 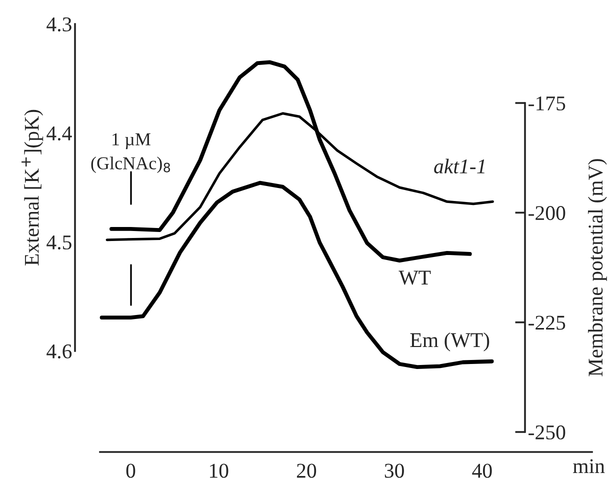 What do you see at coordinates (59, 133) in the screenshot?
I see `y-tick-label: 4.4` at bounding box center [59, 133].